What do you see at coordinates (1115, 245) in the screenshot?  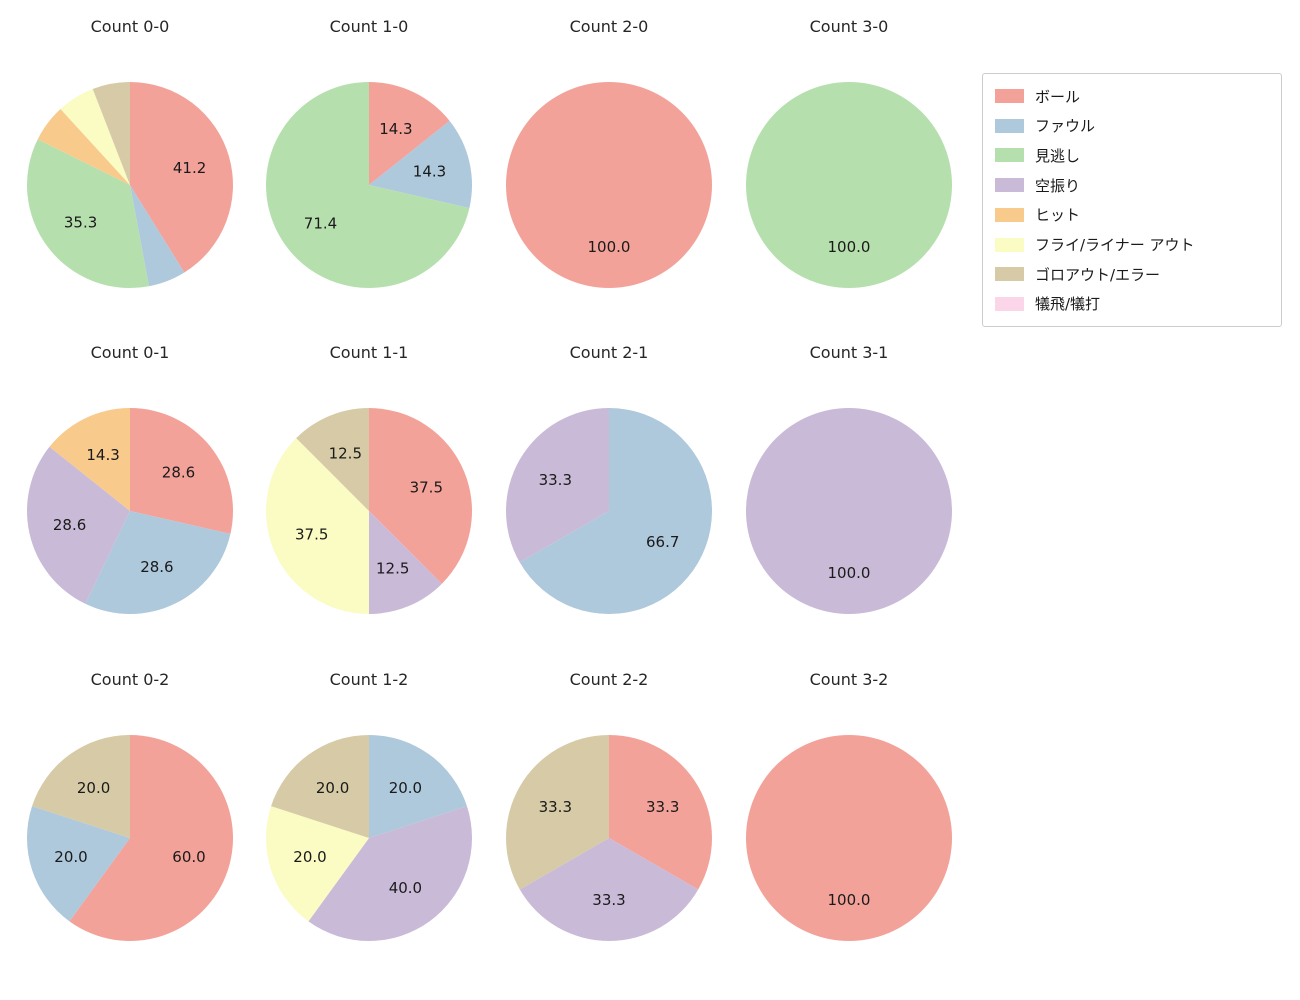 I see `legend-label: フライ/ライナー アウト` at bounding box center [1115, 245].